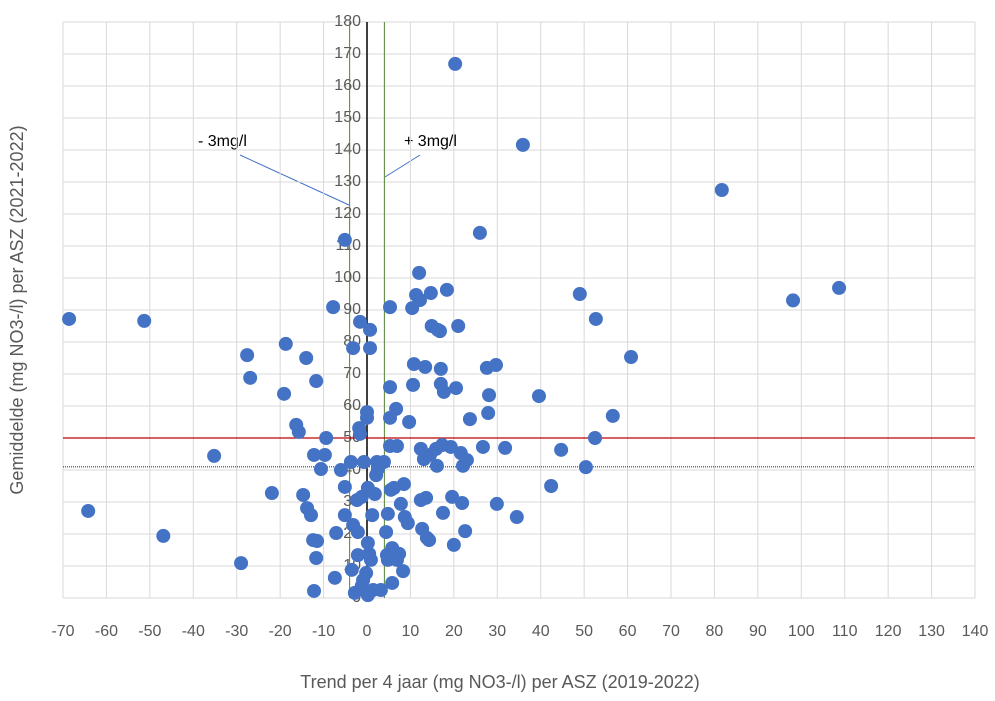  I want to click on x-tick-label: 80, so click(715, 631).